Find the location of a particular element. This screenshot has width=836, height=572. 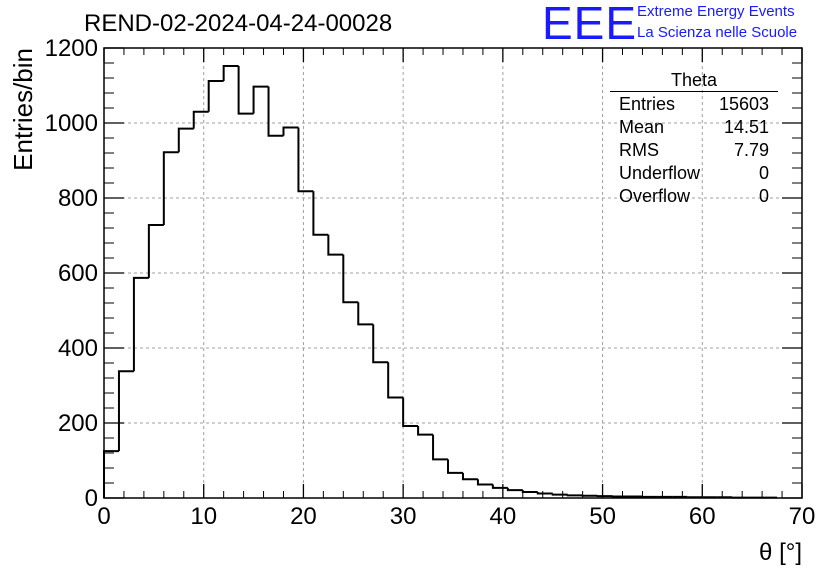

x-tick-label: 70 is located at coordinates (802, 516).